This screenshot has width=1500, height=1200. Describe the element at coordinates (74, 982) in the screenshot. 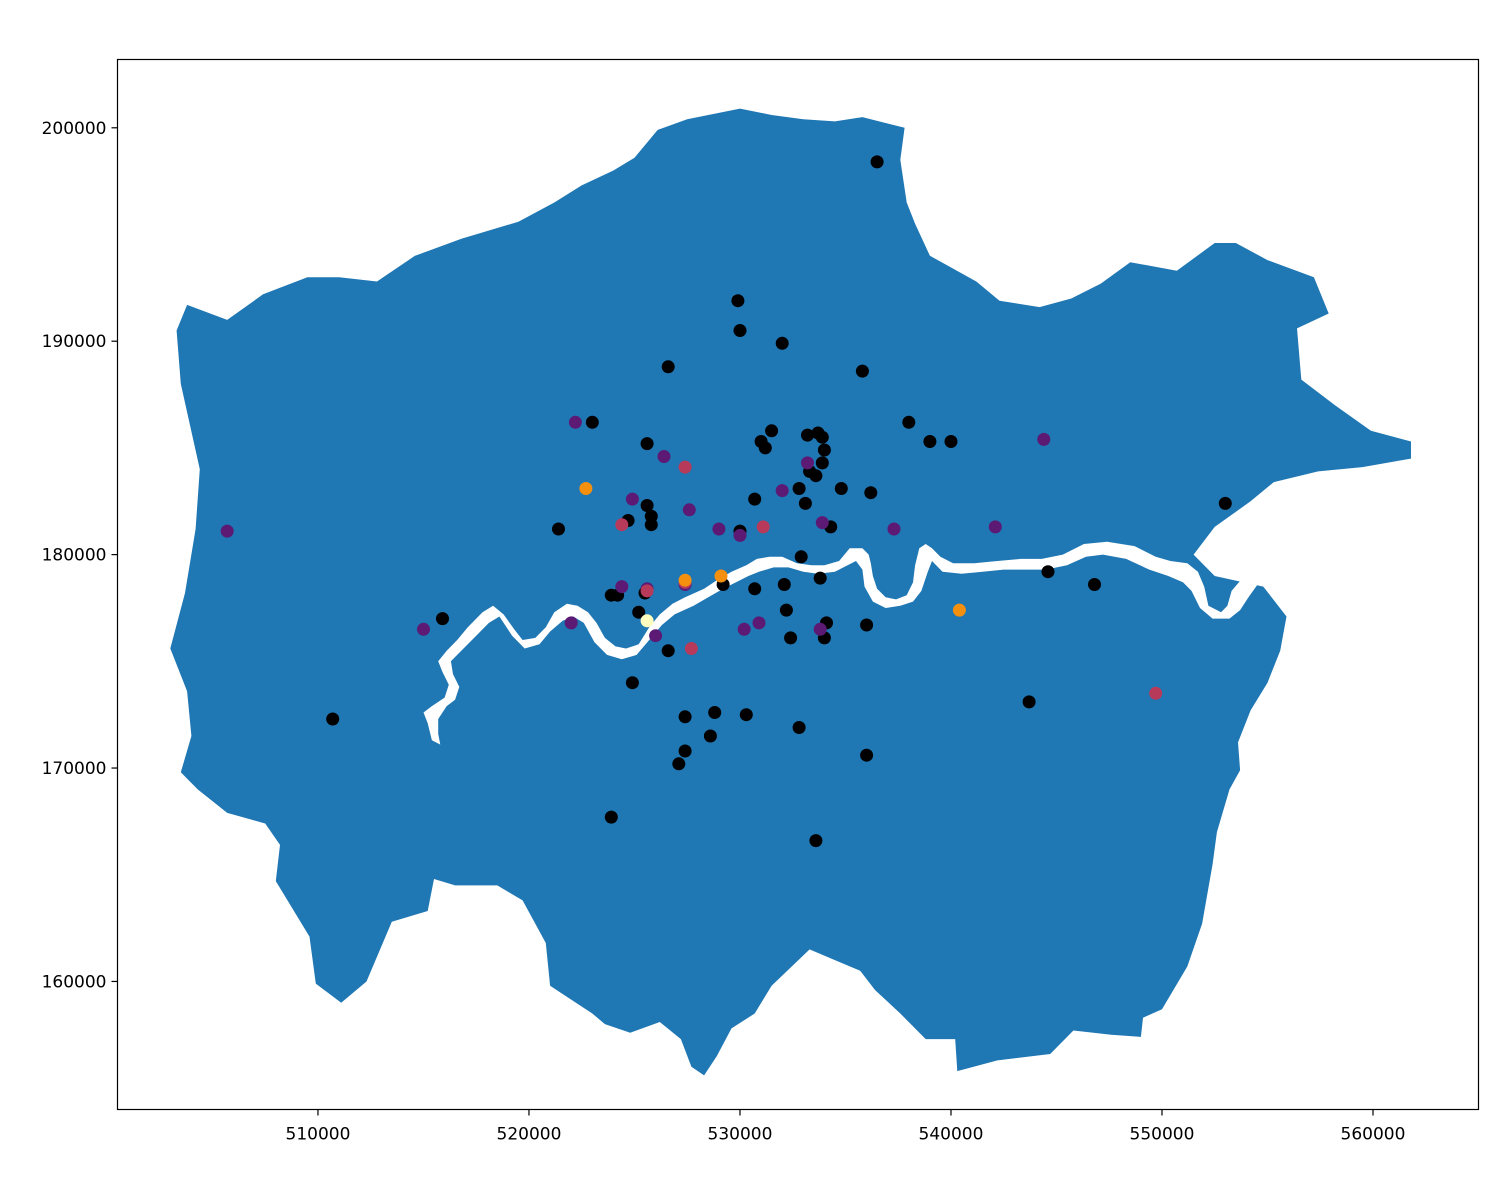

I see `y-tick-label: 160000` at that location.